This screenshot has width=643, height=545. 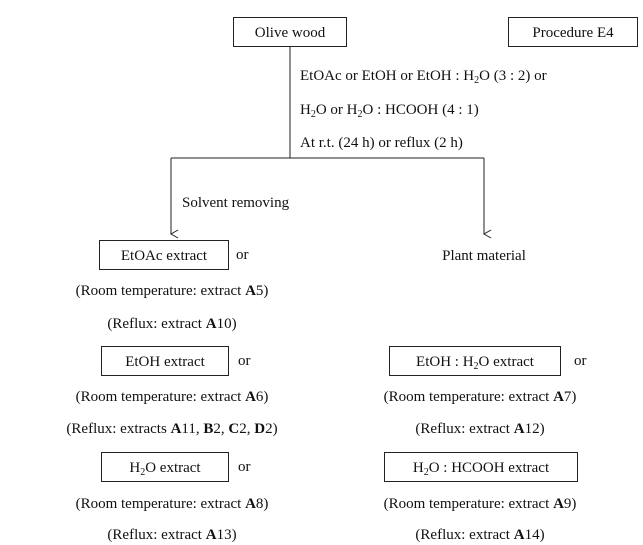 What do you see at coordinates (534, 535) in the screenshot?
I see `text-part: 14)` at bounding box center [534, 535].